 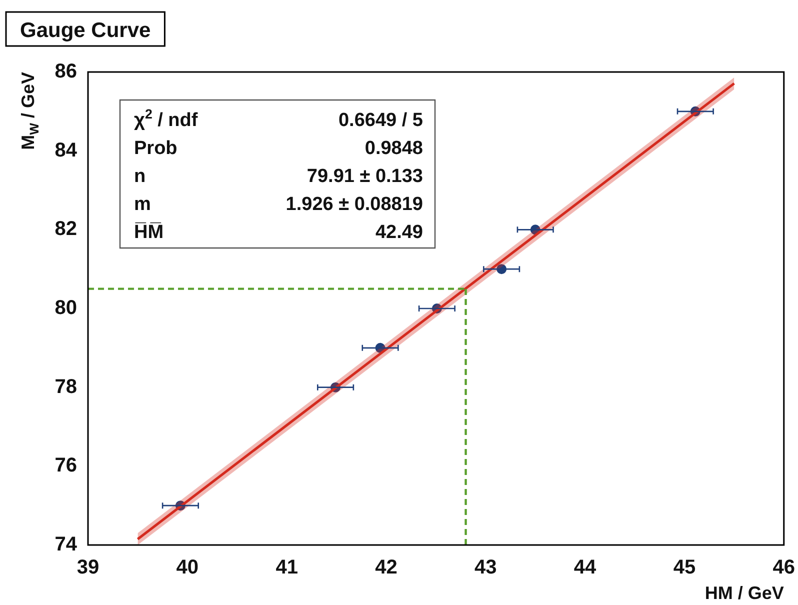 I want to click on annotation: 1.926 ± 0.08819, so click(x=355, y=204).